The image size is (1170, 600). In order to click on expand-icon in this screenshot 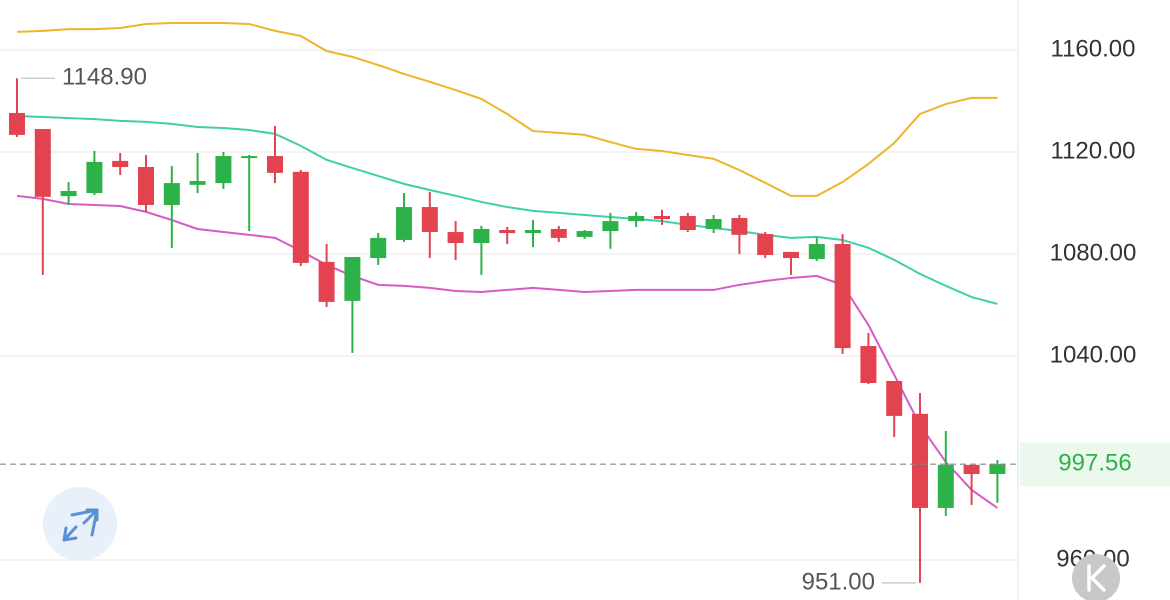, I will do `click(80, 525)`.